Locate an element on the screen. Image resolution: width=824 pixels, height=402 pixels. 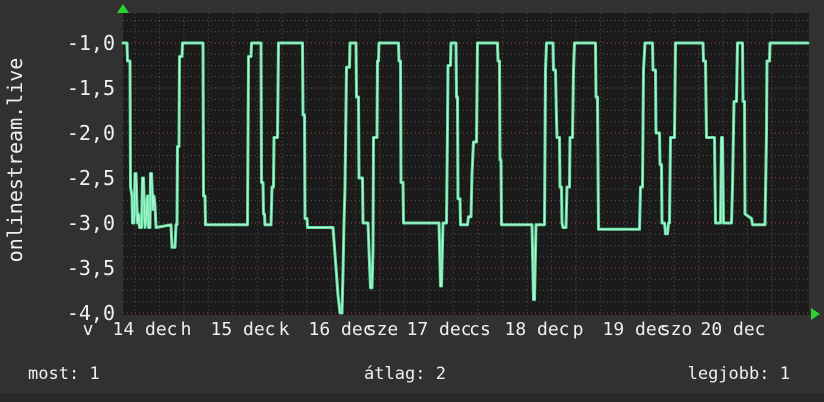
x-day-letter: p is located at coordinates (578, 329).